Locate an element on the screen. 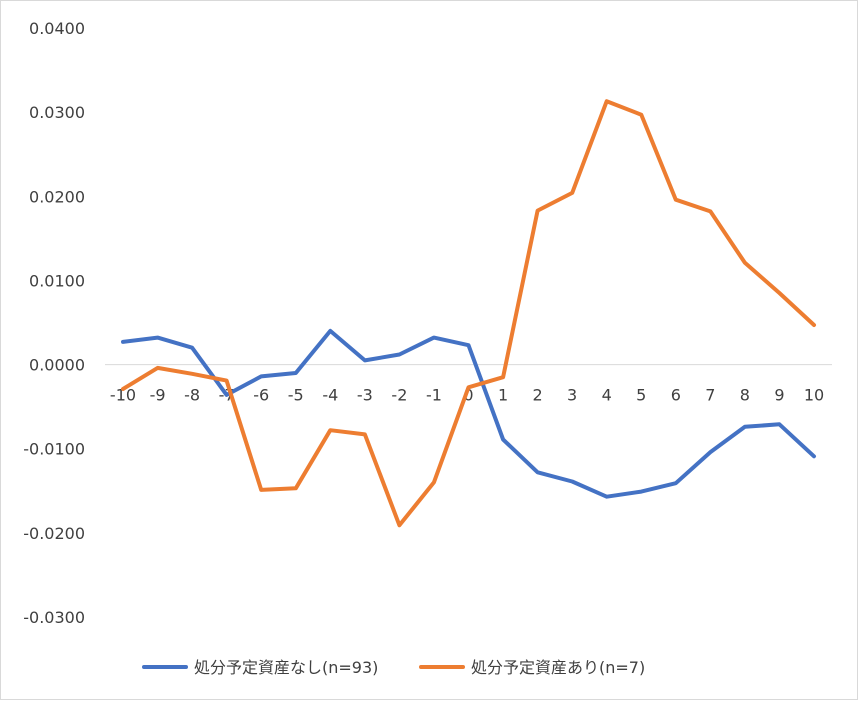 The width and height of the screenshot is (858, 701). x-tick-label: 1 is located at coordinates (503, 395).